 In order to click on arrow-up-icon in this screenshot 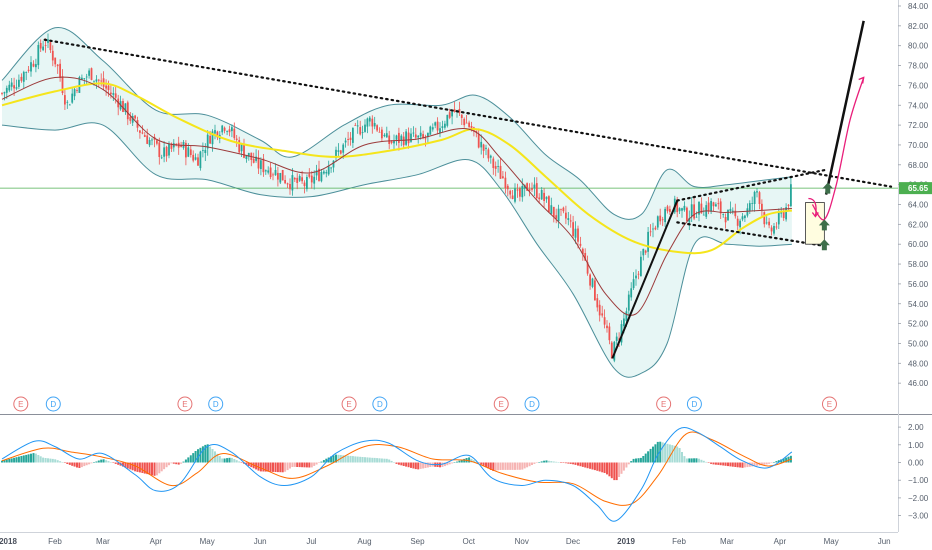, I will do `click(824, 245)`.